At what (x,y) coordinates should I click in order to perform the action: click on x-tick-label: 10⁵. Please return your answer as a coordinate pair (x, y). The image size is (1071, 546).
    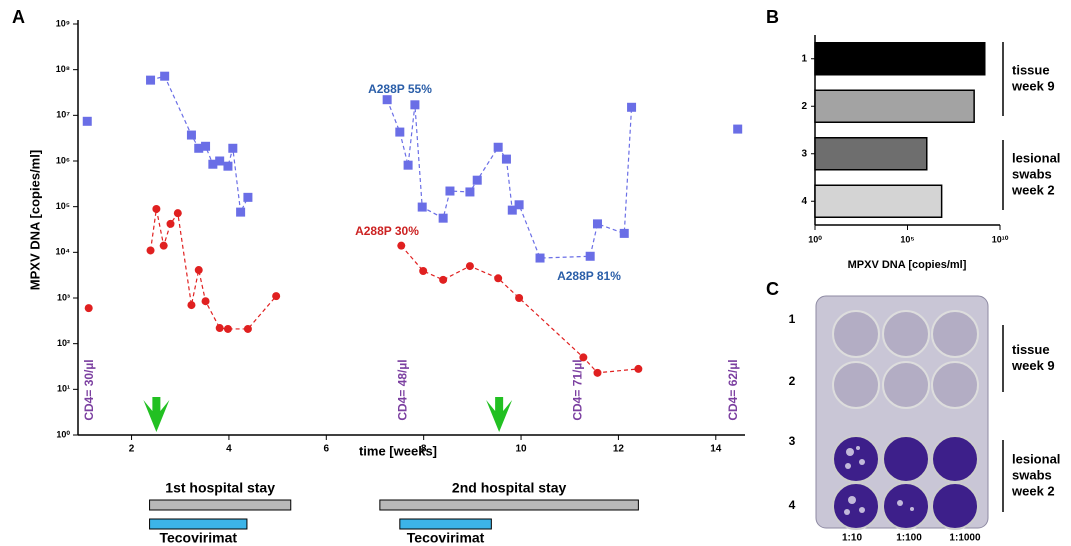
    Looking at the image, I should click on (907, 239).